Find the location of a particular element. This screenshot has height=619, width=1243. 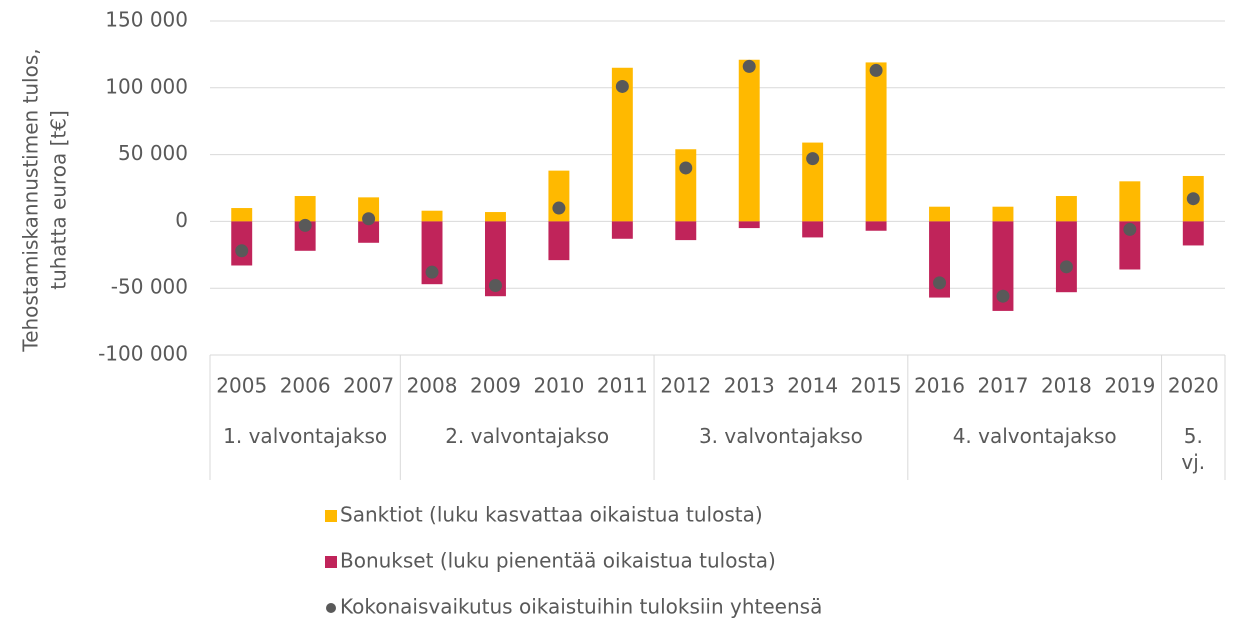

y-tick-label: 100 000 is located at coordinates (146, 86).